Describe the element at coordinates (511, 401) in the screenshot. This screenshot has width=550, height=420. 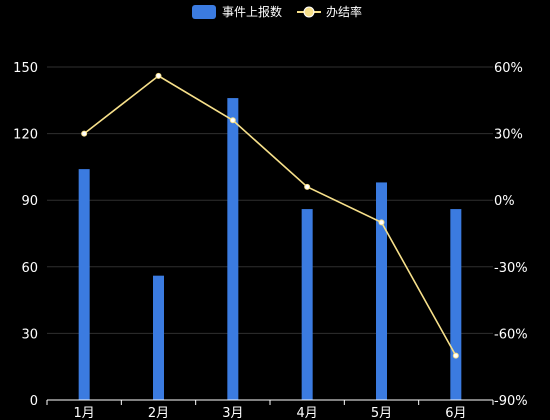
I see `right-tick-label: -90%` at that location.